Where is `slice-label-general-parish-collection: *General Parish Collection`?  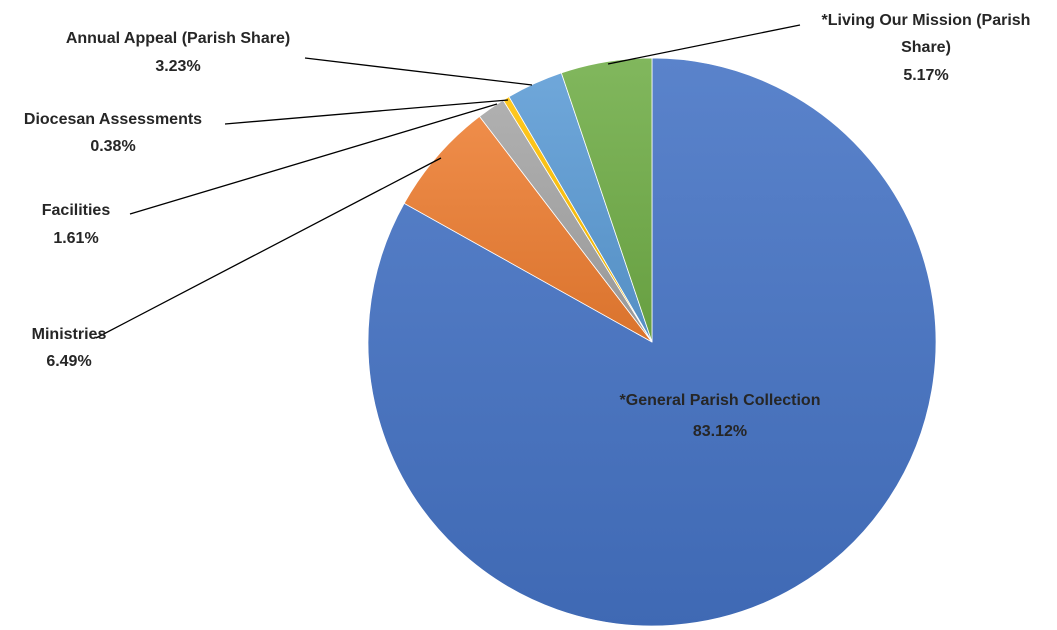 slice-label-general-parish-collection: *General Parish Collection is located at coordinates (720, 400).